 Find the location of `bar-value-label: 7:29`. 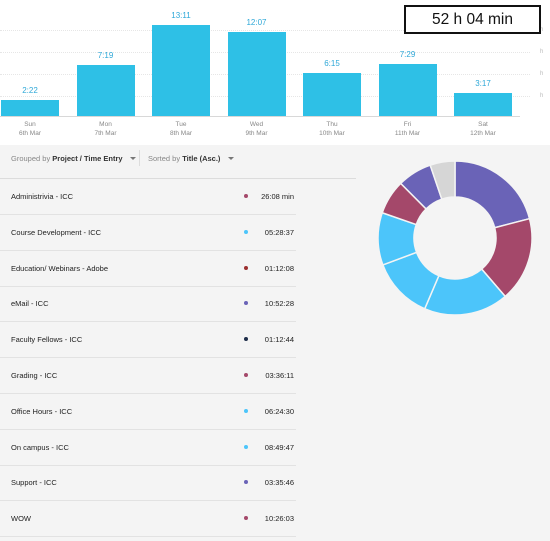

bar-value-label: 7:29 is located at coordinates (407, 55).